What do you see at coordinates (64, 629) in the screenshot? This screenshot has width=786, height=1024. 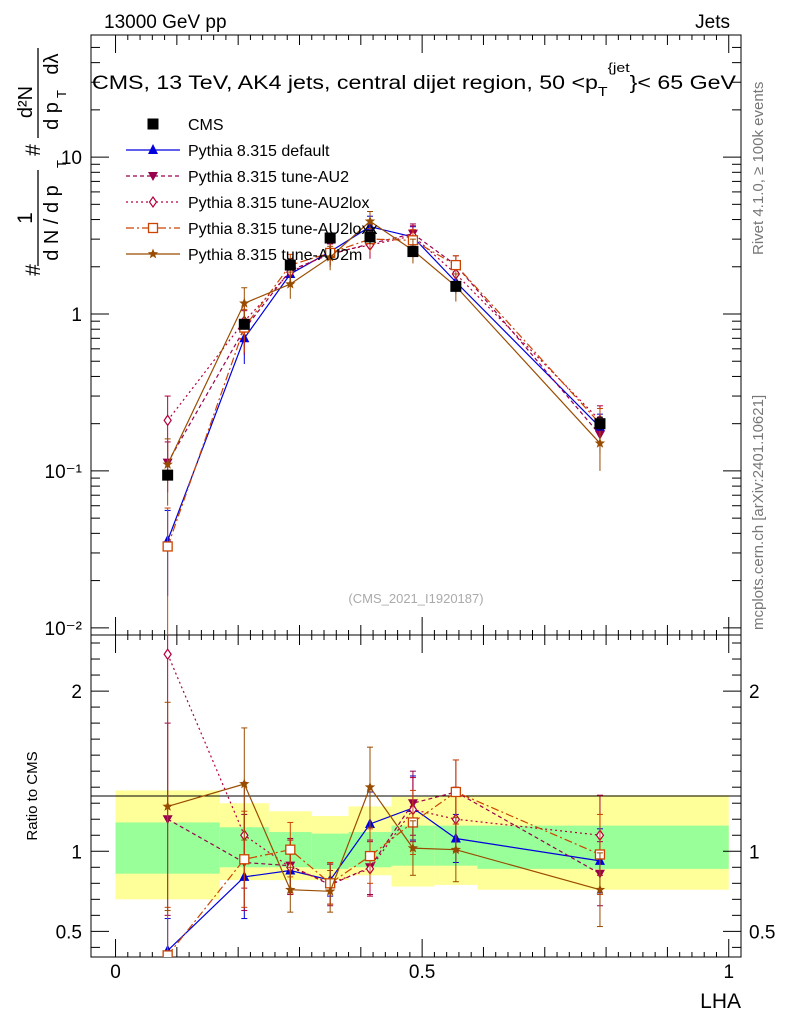 I see `y-tick-label: 10⁻²` at bounding box center [64, 629].